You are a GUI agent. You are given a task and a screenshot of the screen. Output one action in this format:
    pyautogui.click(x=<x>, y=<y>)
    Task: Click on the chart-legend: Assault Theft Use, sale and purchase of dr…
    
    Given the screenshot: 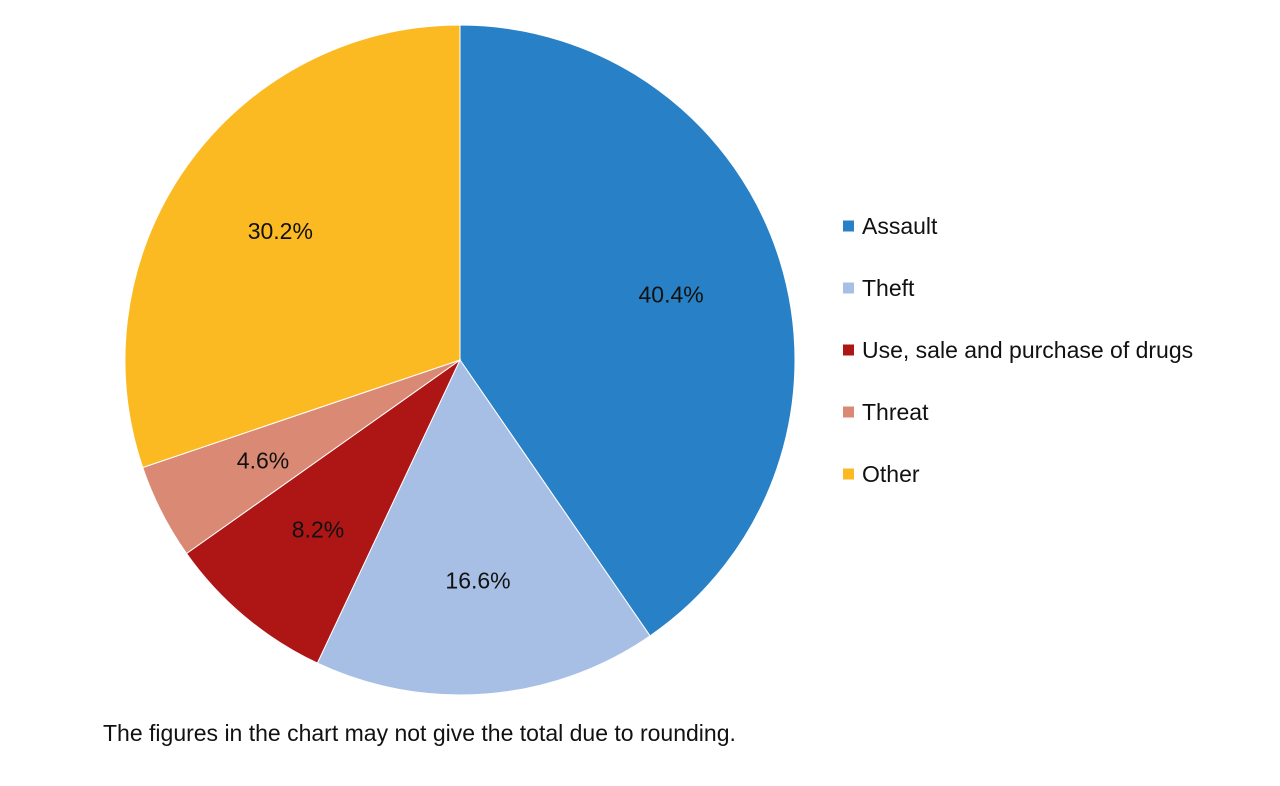 What is the action you would take?
    pyautogui.click(x=1018, y=350)
    